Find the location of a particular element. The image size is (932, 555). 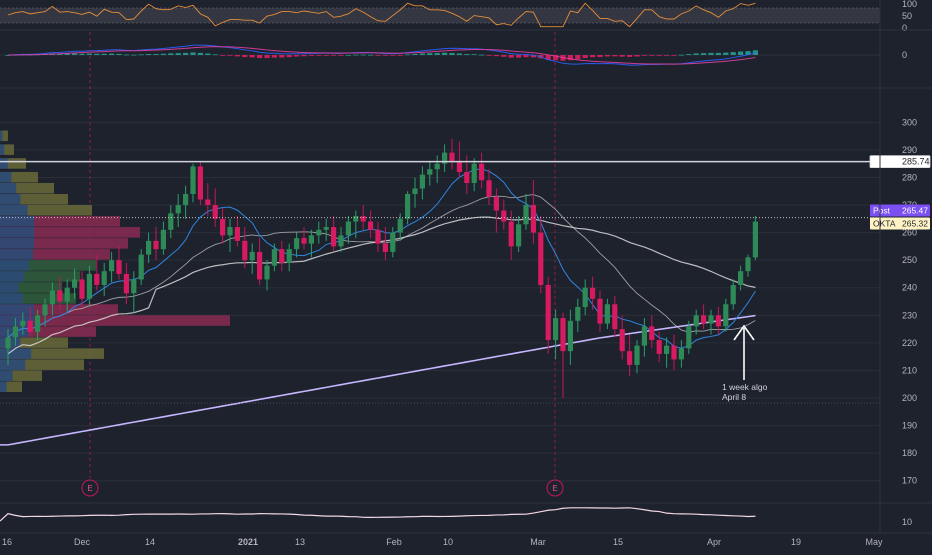

okta-price-value: 265.32 is located at coordinates (915, 224).